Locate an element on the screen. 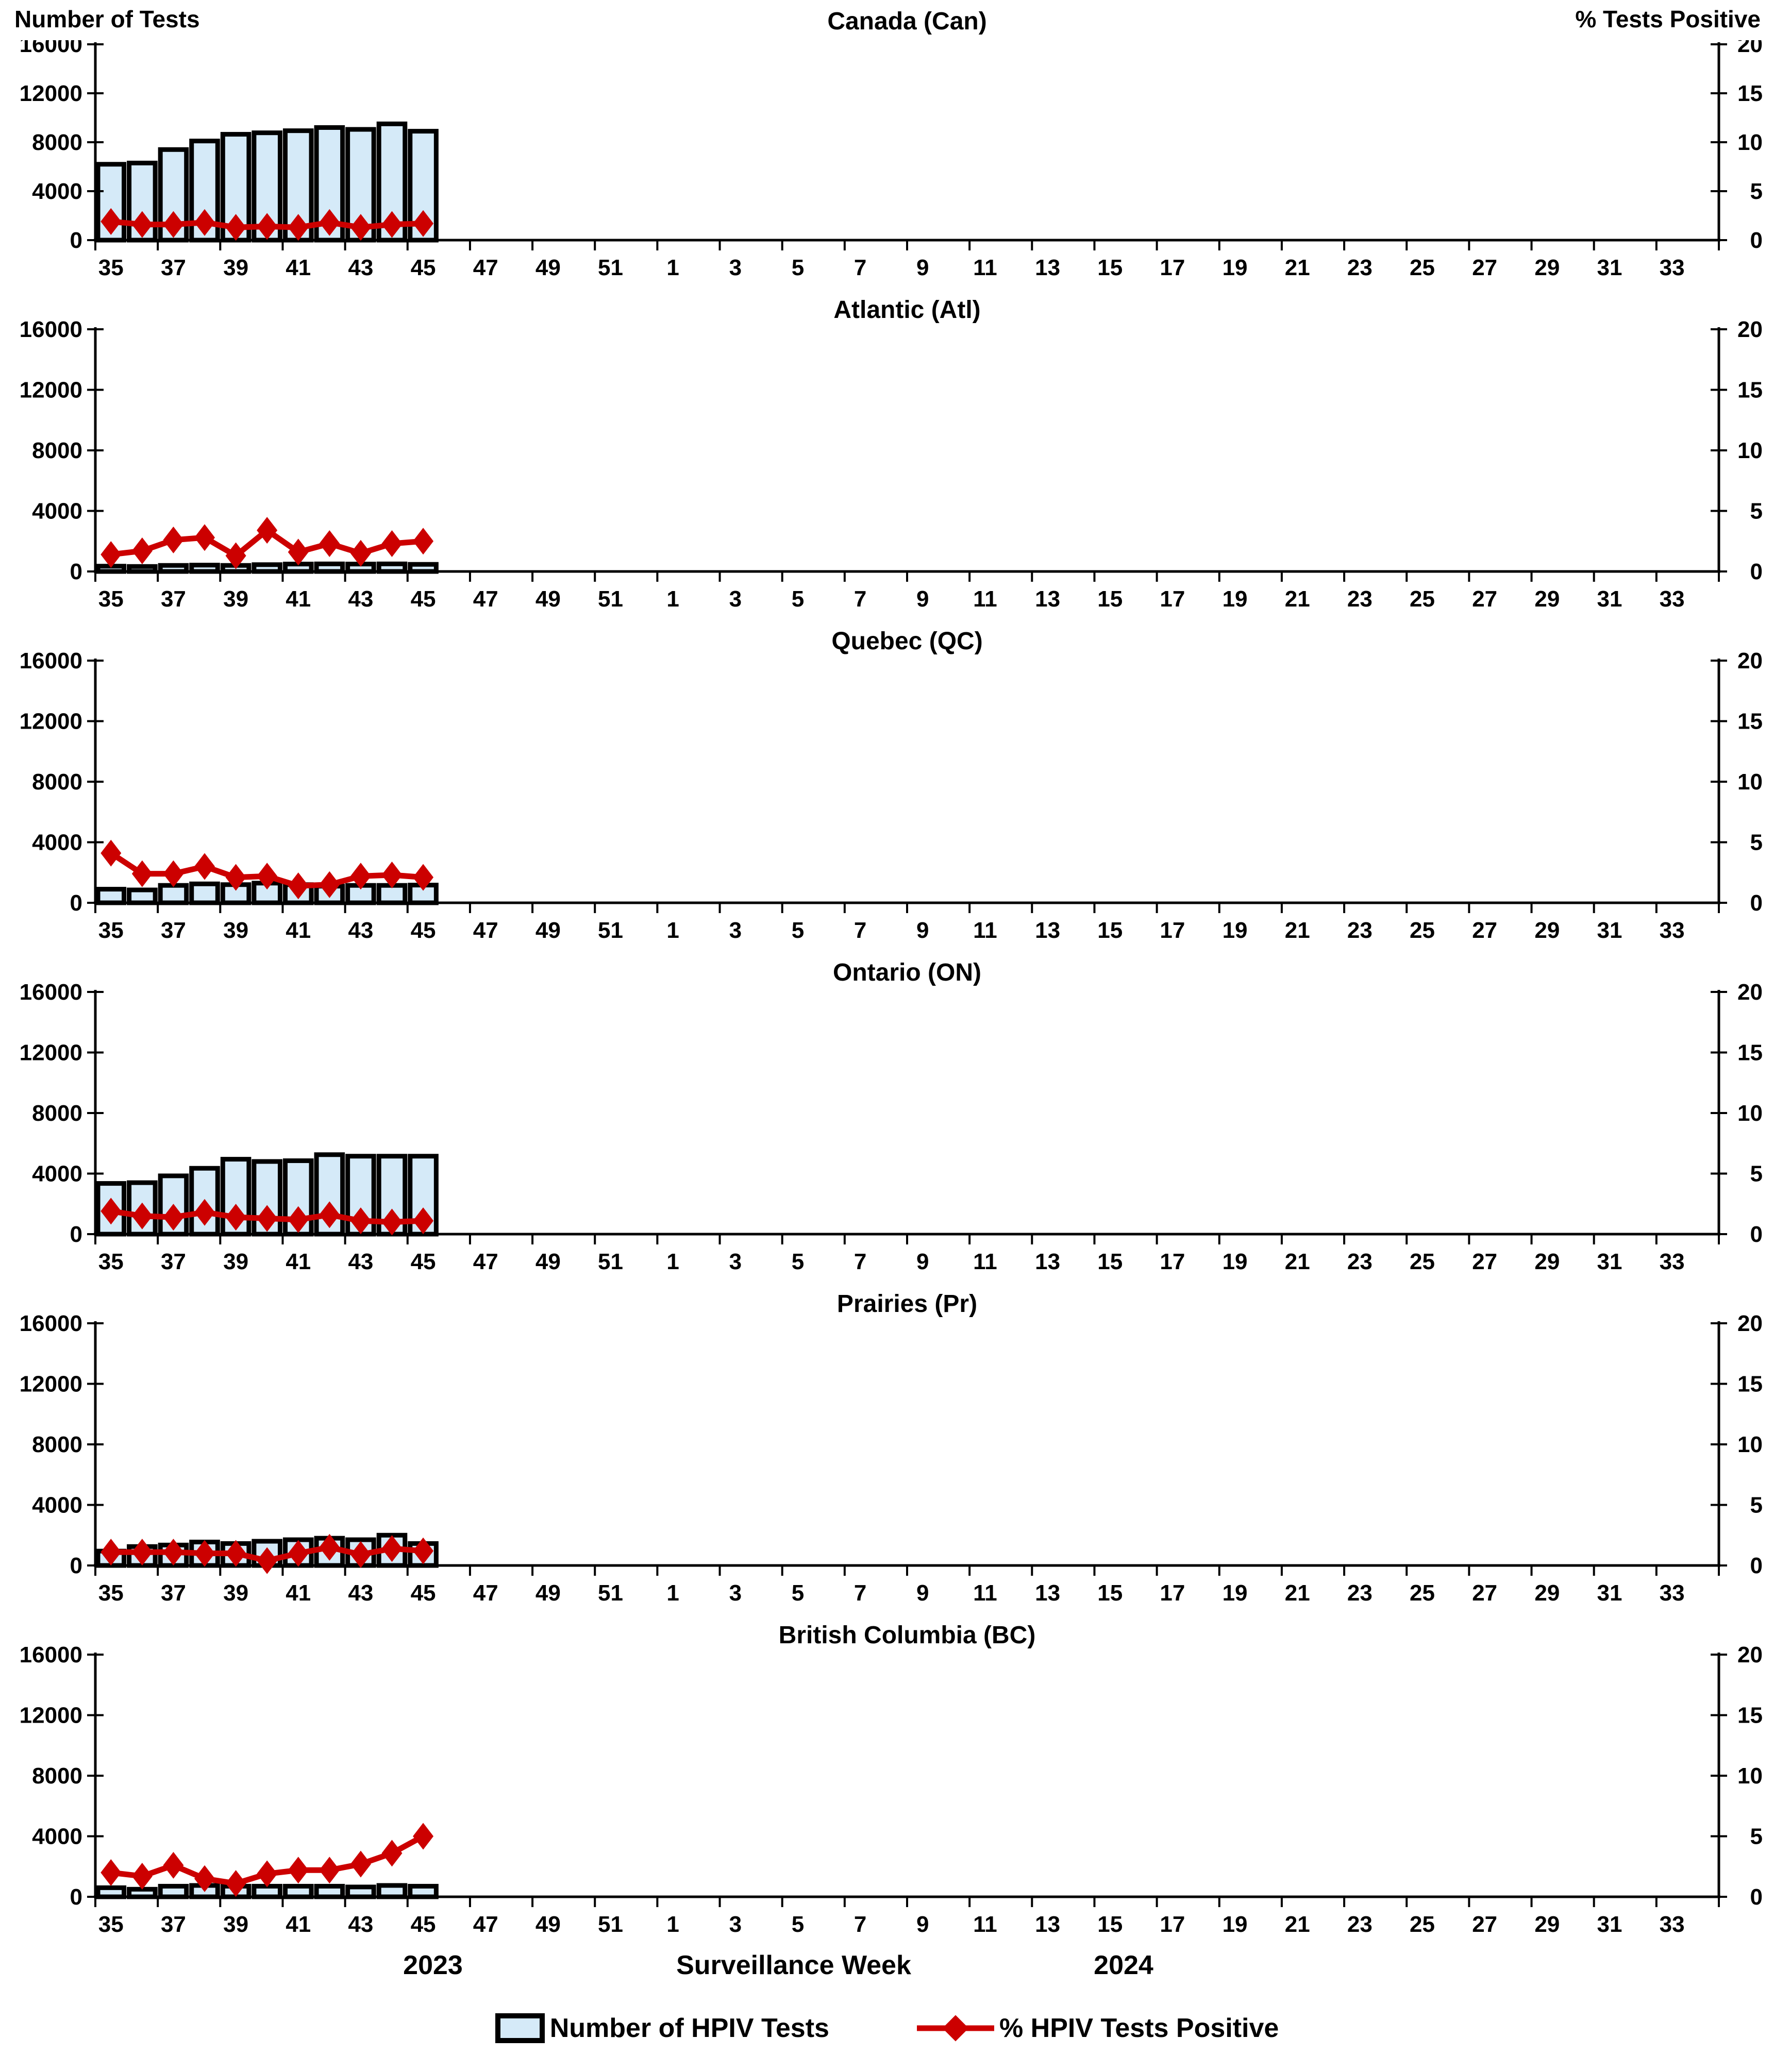 The image size is (1774, 2072). right-axis-title: % Tests Positive is located at coordinates (1668, 19).